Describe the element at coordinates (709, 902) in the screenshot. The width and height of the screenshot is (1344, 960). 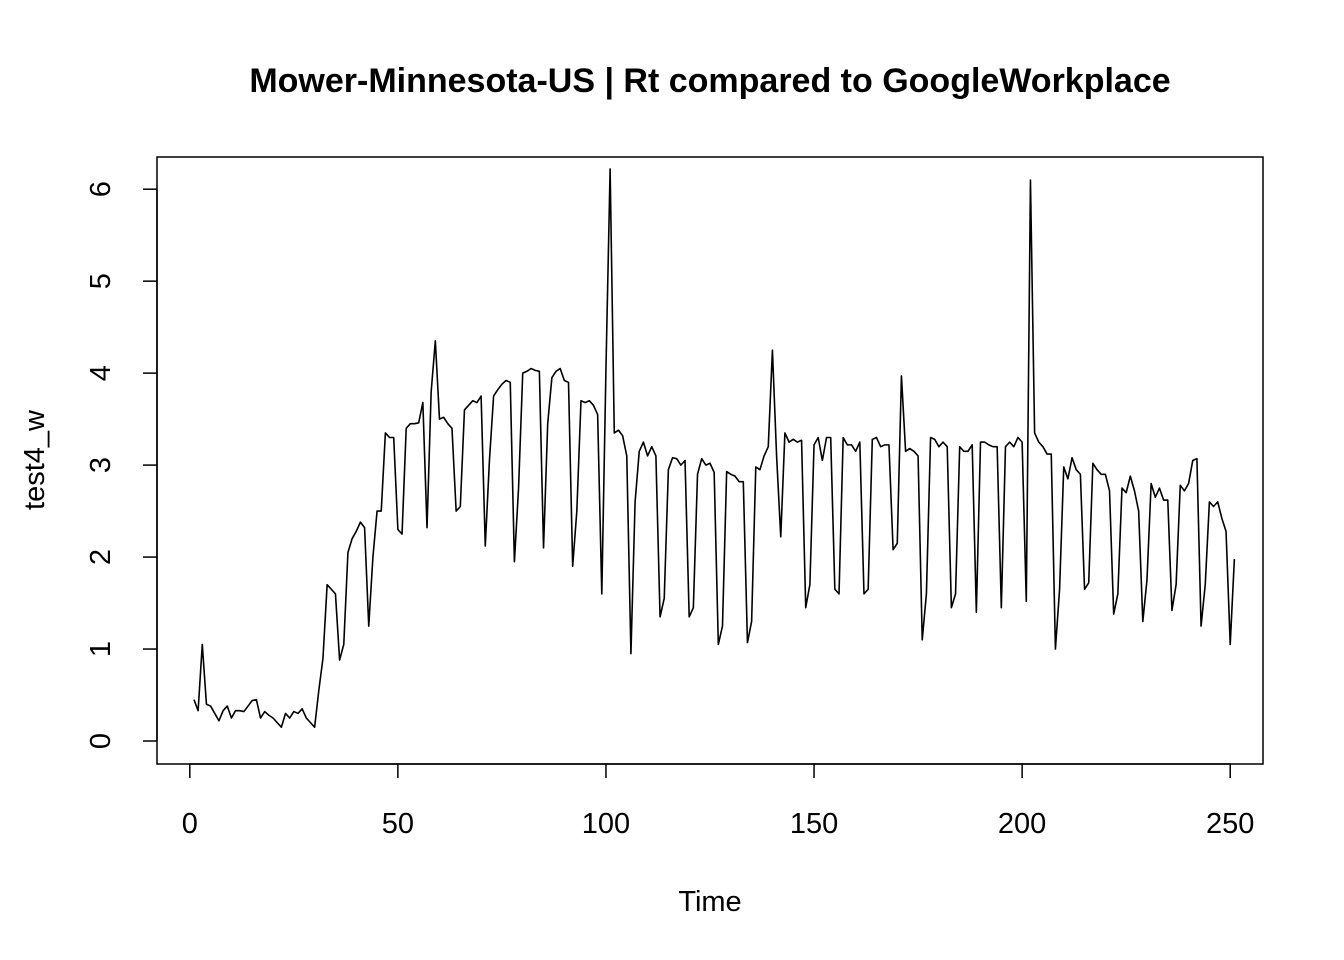
I see `x-axis-label: Time` at that location.